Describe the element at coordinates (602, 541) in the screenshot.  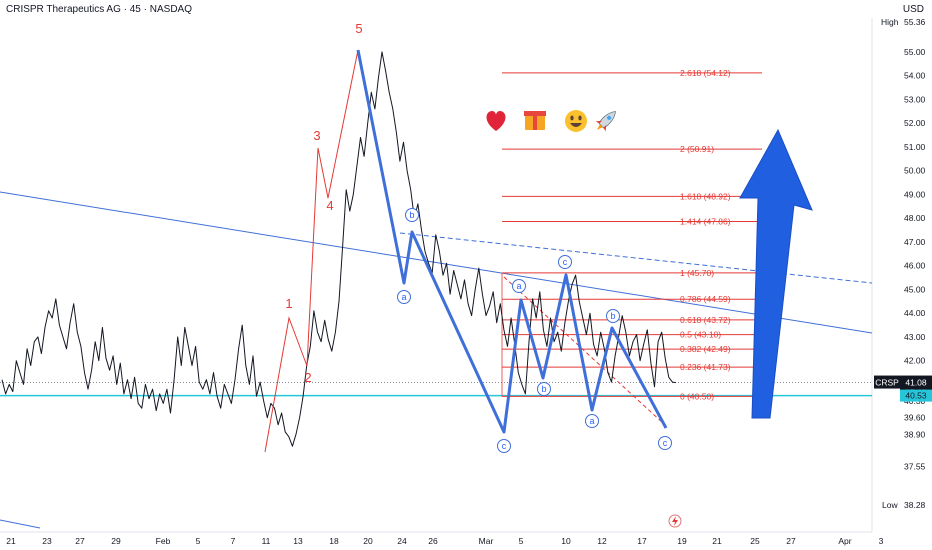
I see `x-tick-label: 12` at that location.